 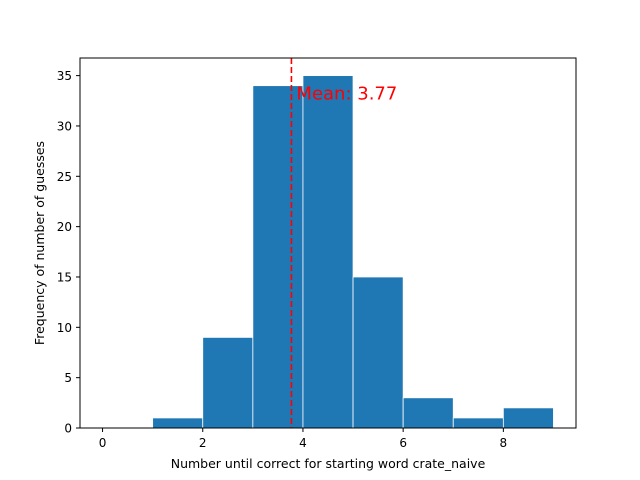 I want to click on y-tick-label: 10, so click(x=64, y=328).